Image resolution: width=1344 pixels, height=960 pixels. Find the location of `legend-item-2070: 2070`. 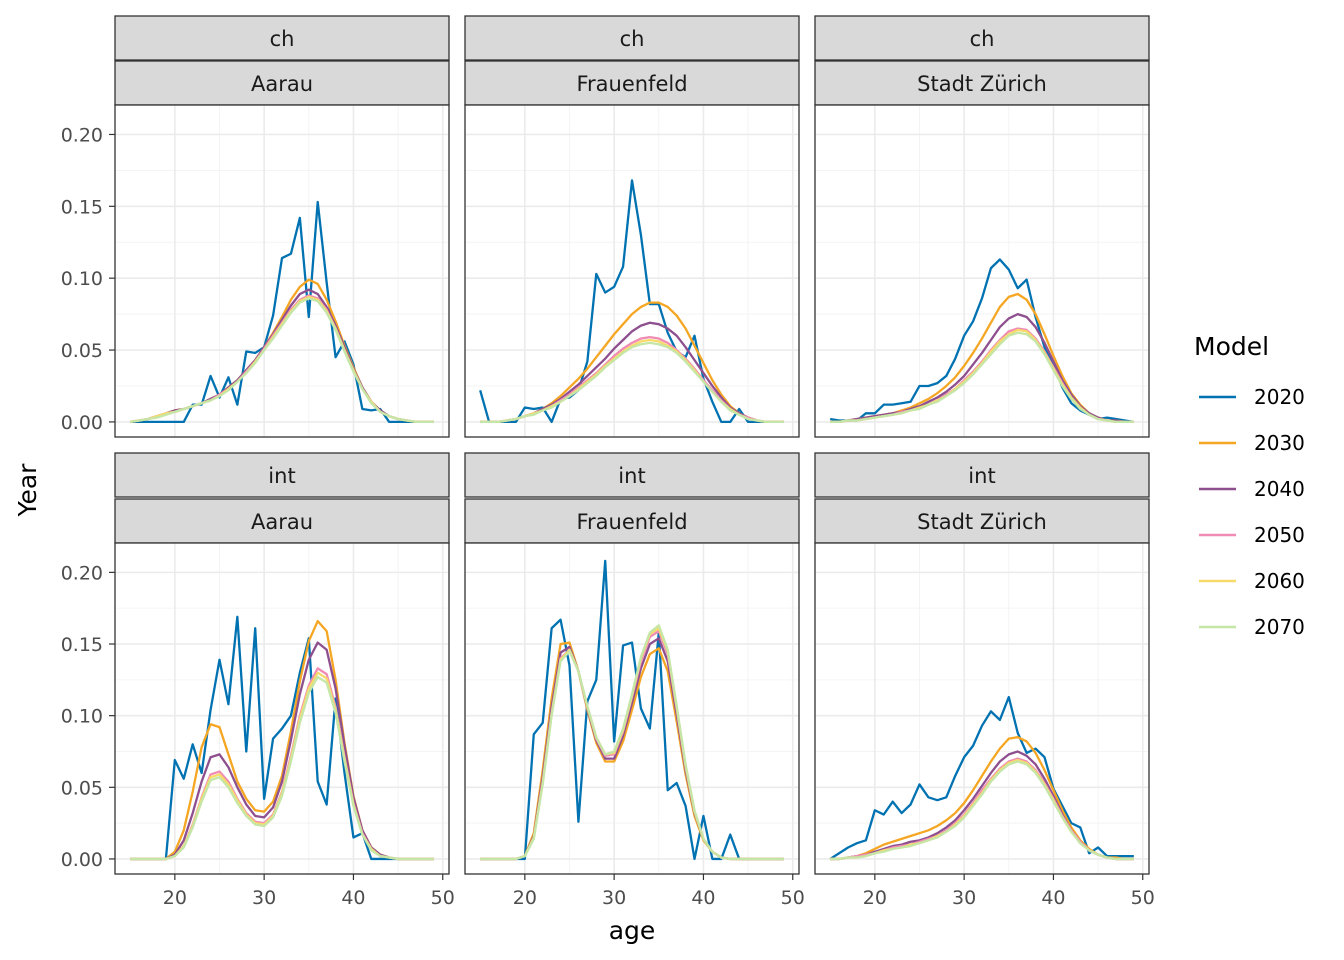

legend-item-2070: 2070 is located at coordinates (1252, 627).